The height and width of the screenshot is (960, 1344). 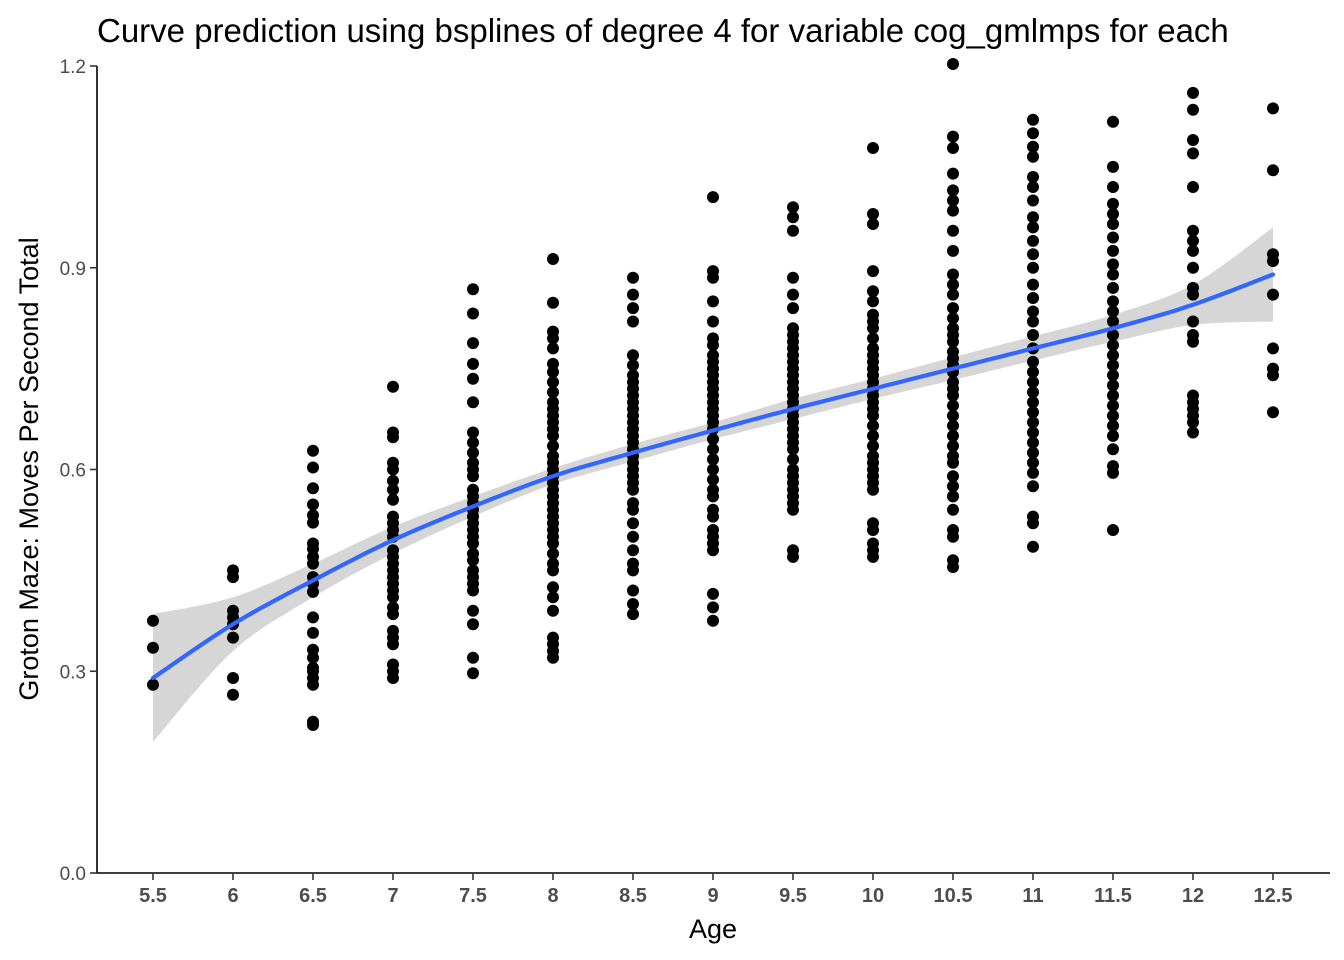 I want to click on y-axis-title: Groton Maze: Moves Per Second Total, so click(x=29, y=468).